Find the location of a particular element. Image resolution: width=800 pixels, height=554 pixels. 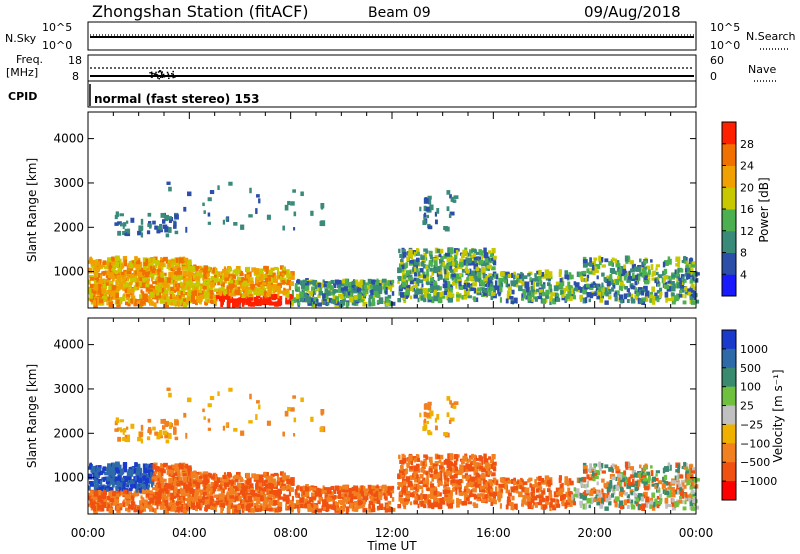

colorbar-swatch is located at coordinates (729, 198).